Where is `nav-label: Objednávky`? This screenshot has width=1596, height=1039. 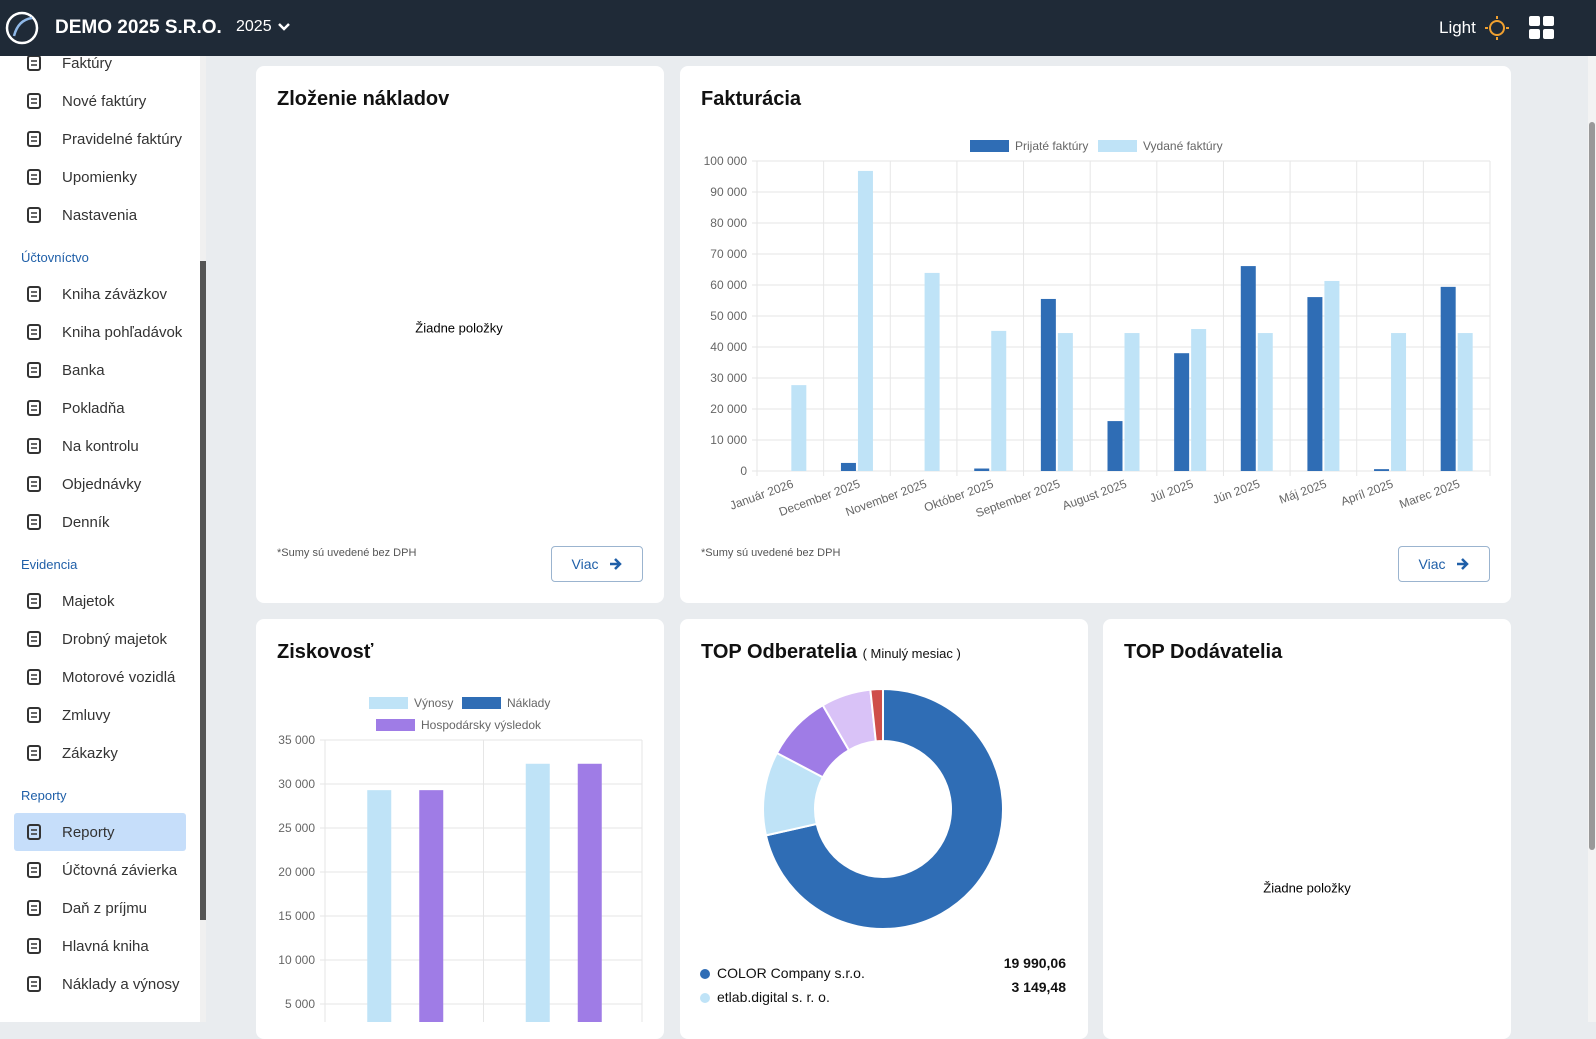 nav-label: Objednávky is located at coordinates (102, 484).